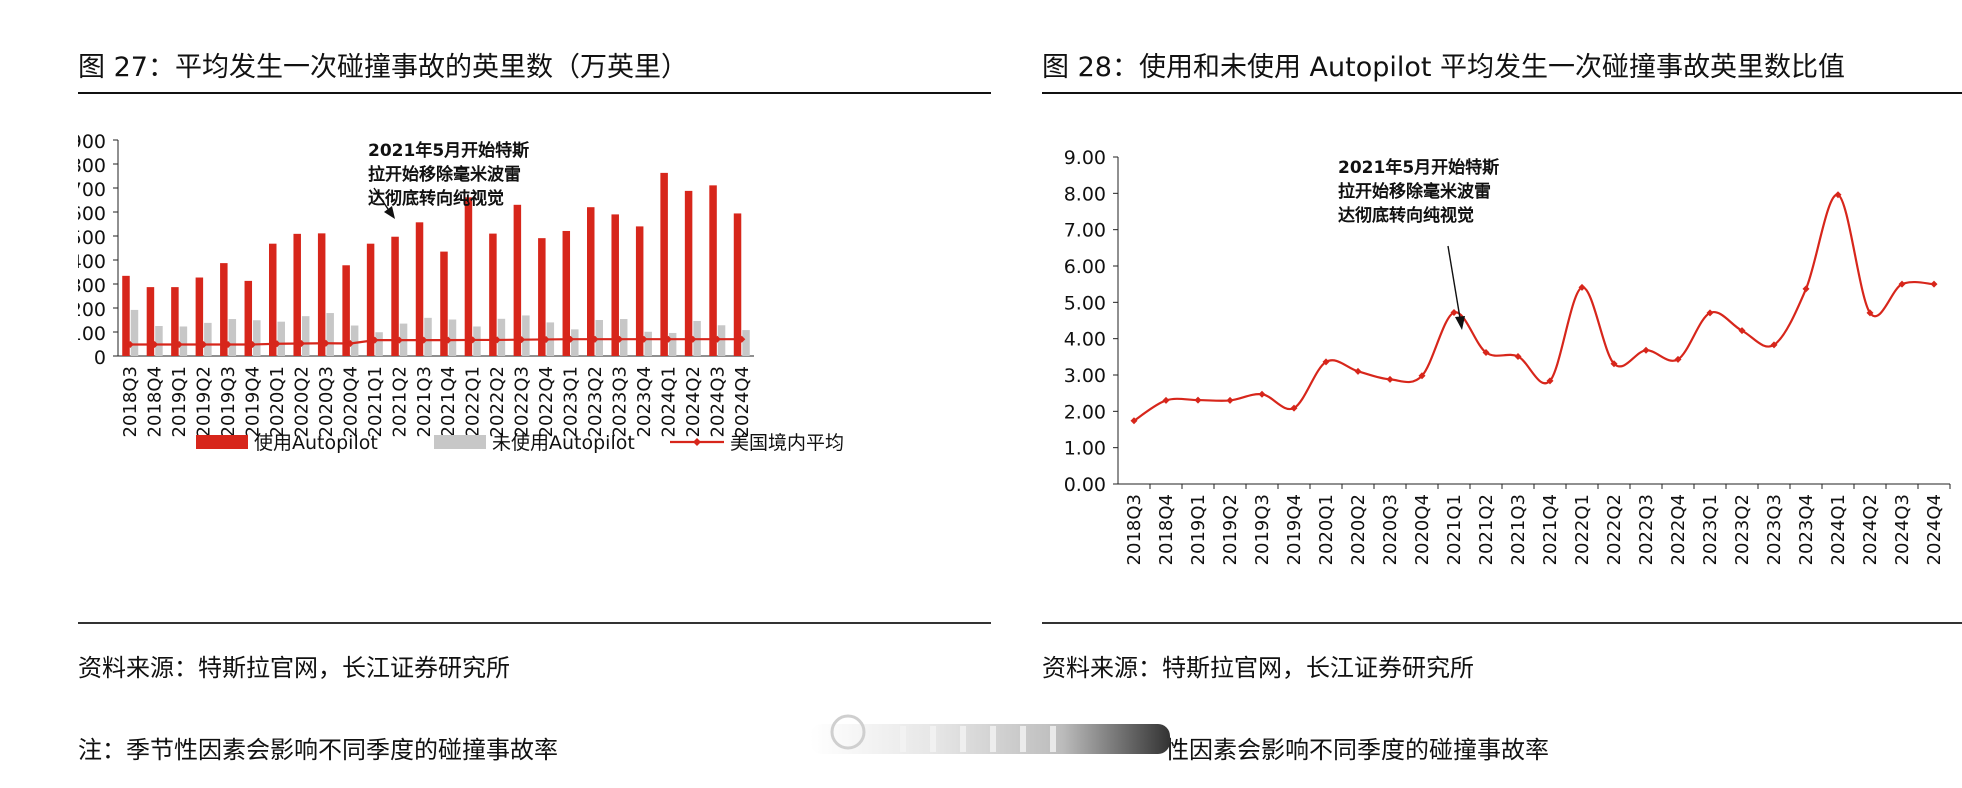 Image resolution: width=1962 pixels, height=788 pixels. I want to click on x-tick-label: 2018Q4, so click(1166, 529).